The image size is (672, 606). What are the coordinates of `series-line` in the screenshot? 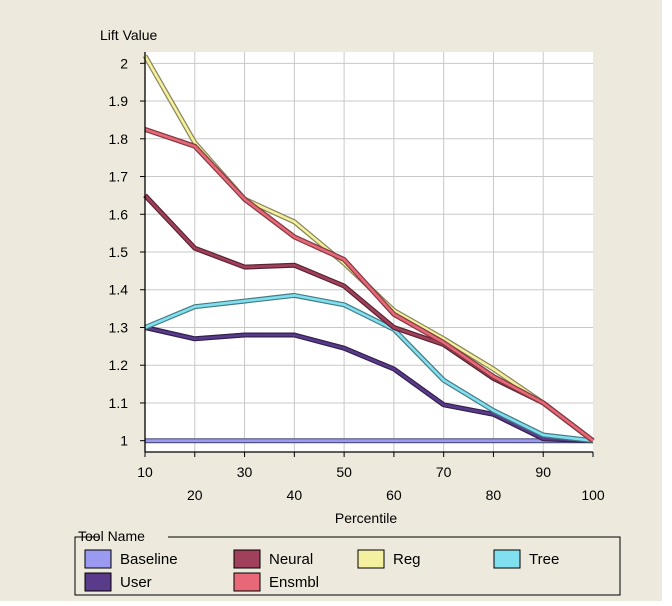 It's located at (369, 384).